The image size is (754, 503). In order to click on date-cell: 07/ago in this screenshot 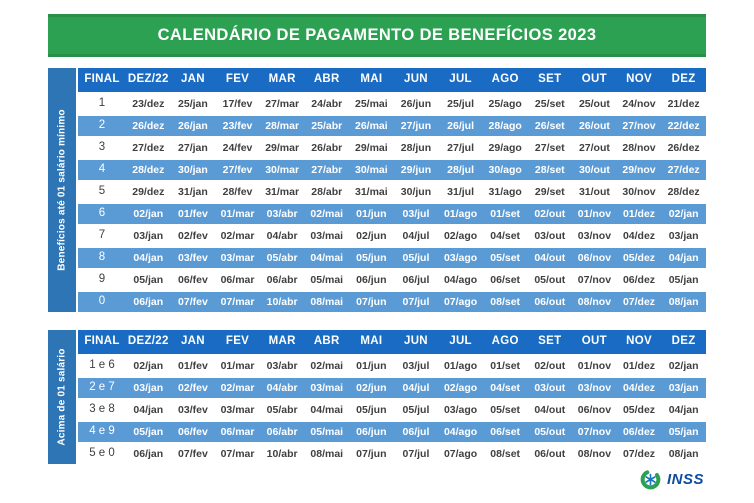, I will do `click(460, 453)`.